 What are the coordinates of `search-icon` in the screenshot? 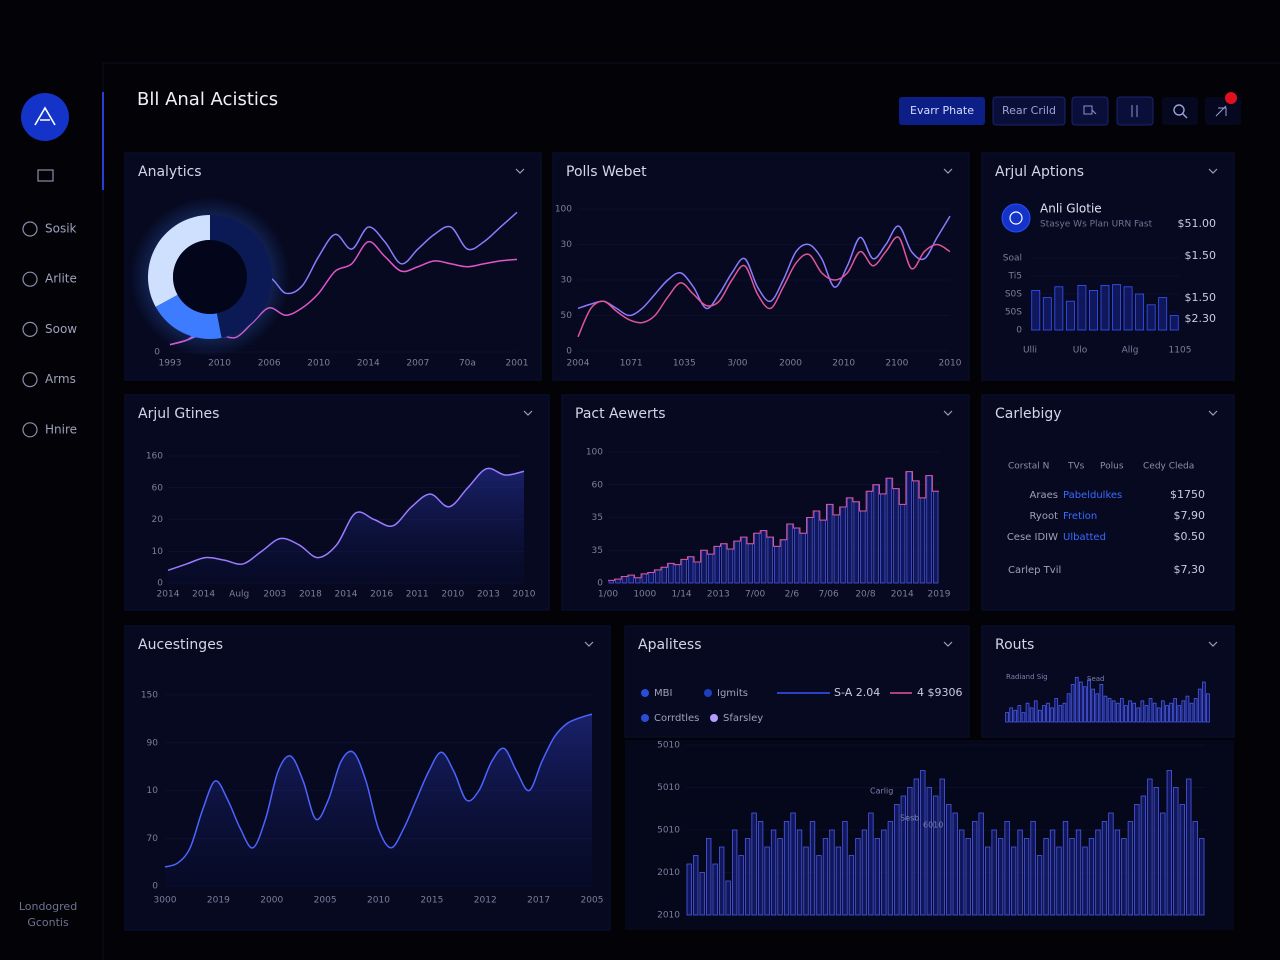 It's located at (1185, 116).